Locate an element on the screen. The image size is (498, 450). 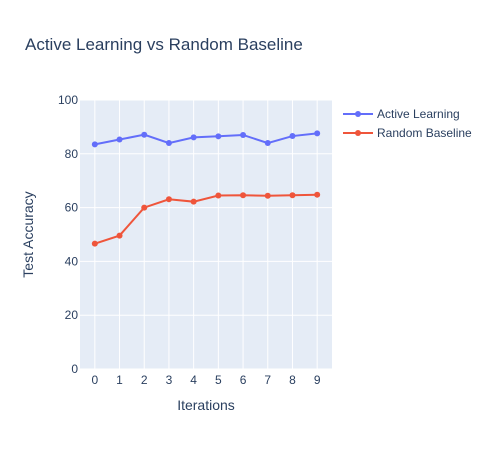
series-line-random-baseline is located at coordinates (206, 219).